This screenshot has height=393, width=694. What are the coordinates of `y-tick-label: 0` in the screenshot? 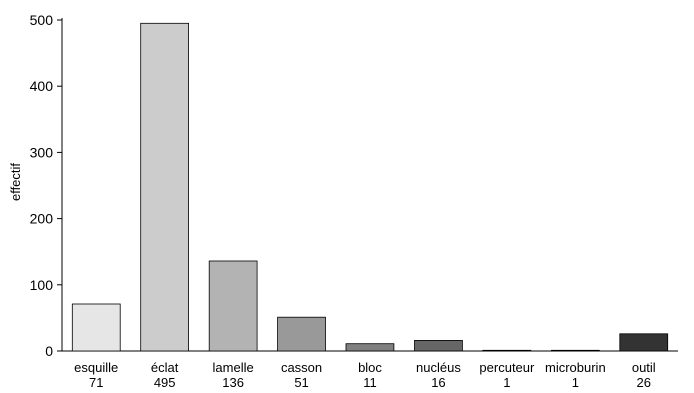 It's located at (49, 351).